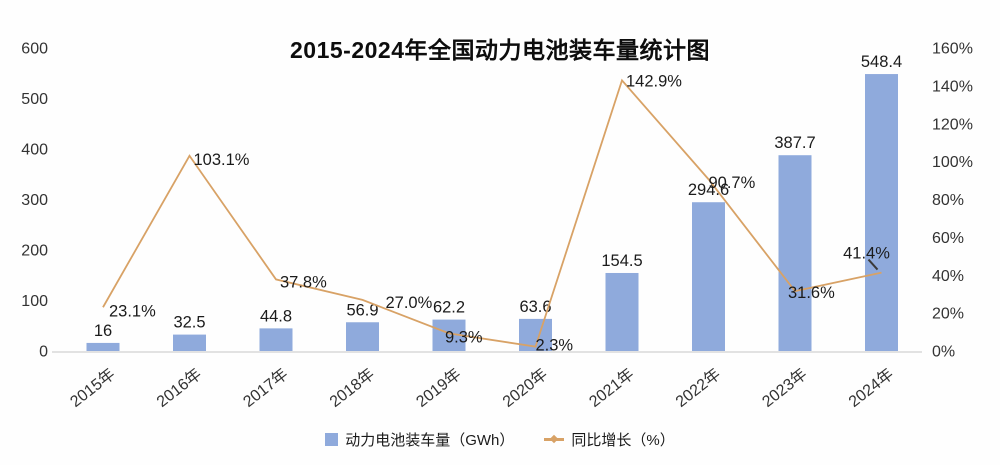 The width and height of the screenshot is (1000, 465). I want to click on bar-value-label: 387.7, so click(794, 143).